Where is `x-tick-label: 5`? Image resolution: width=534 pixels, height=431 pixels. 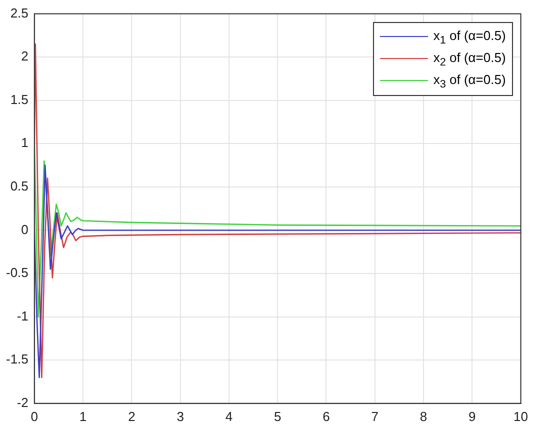
x-tick-label: 5 is located at coordinates (278, 416).